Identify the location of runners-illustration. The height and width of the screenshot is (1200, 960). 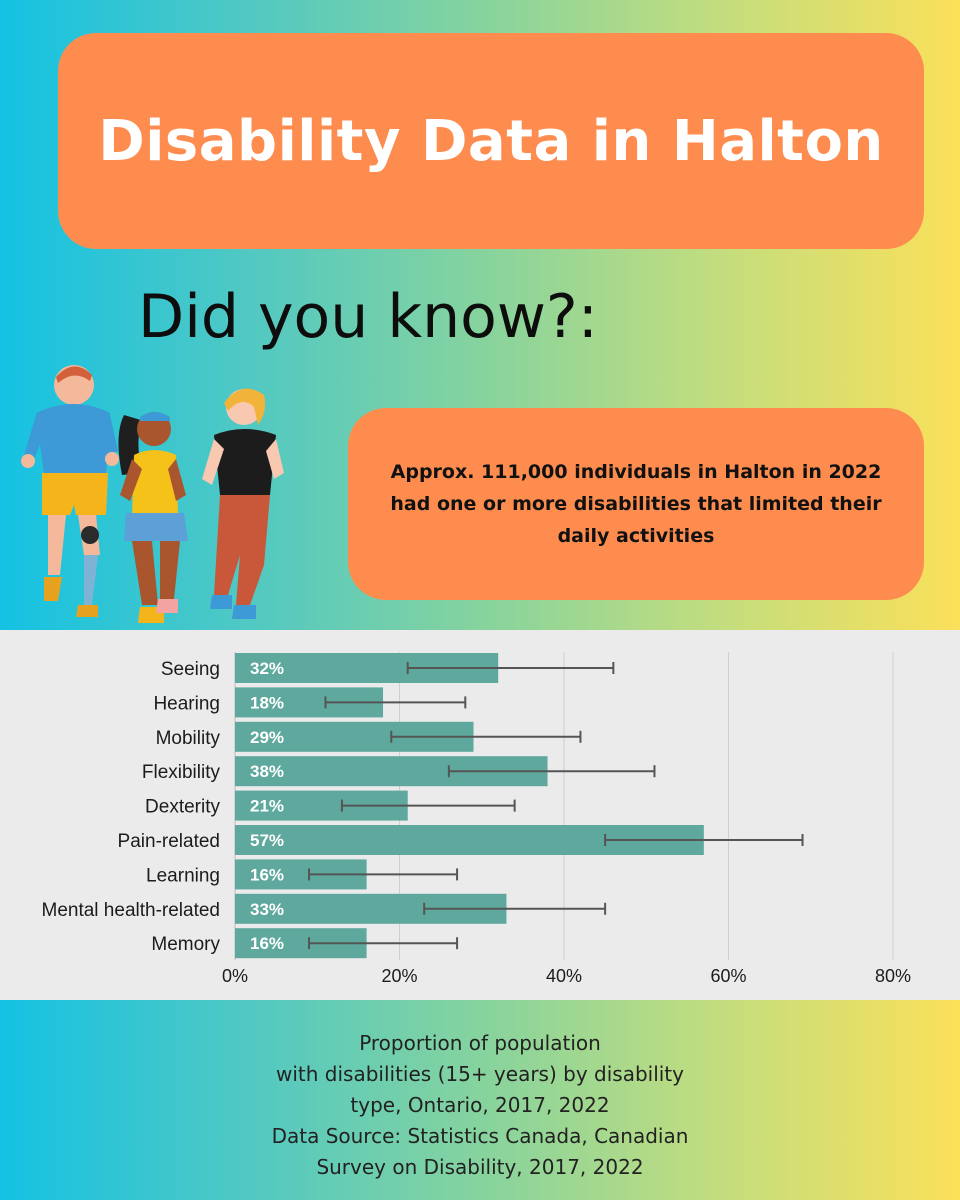
(152, 494).